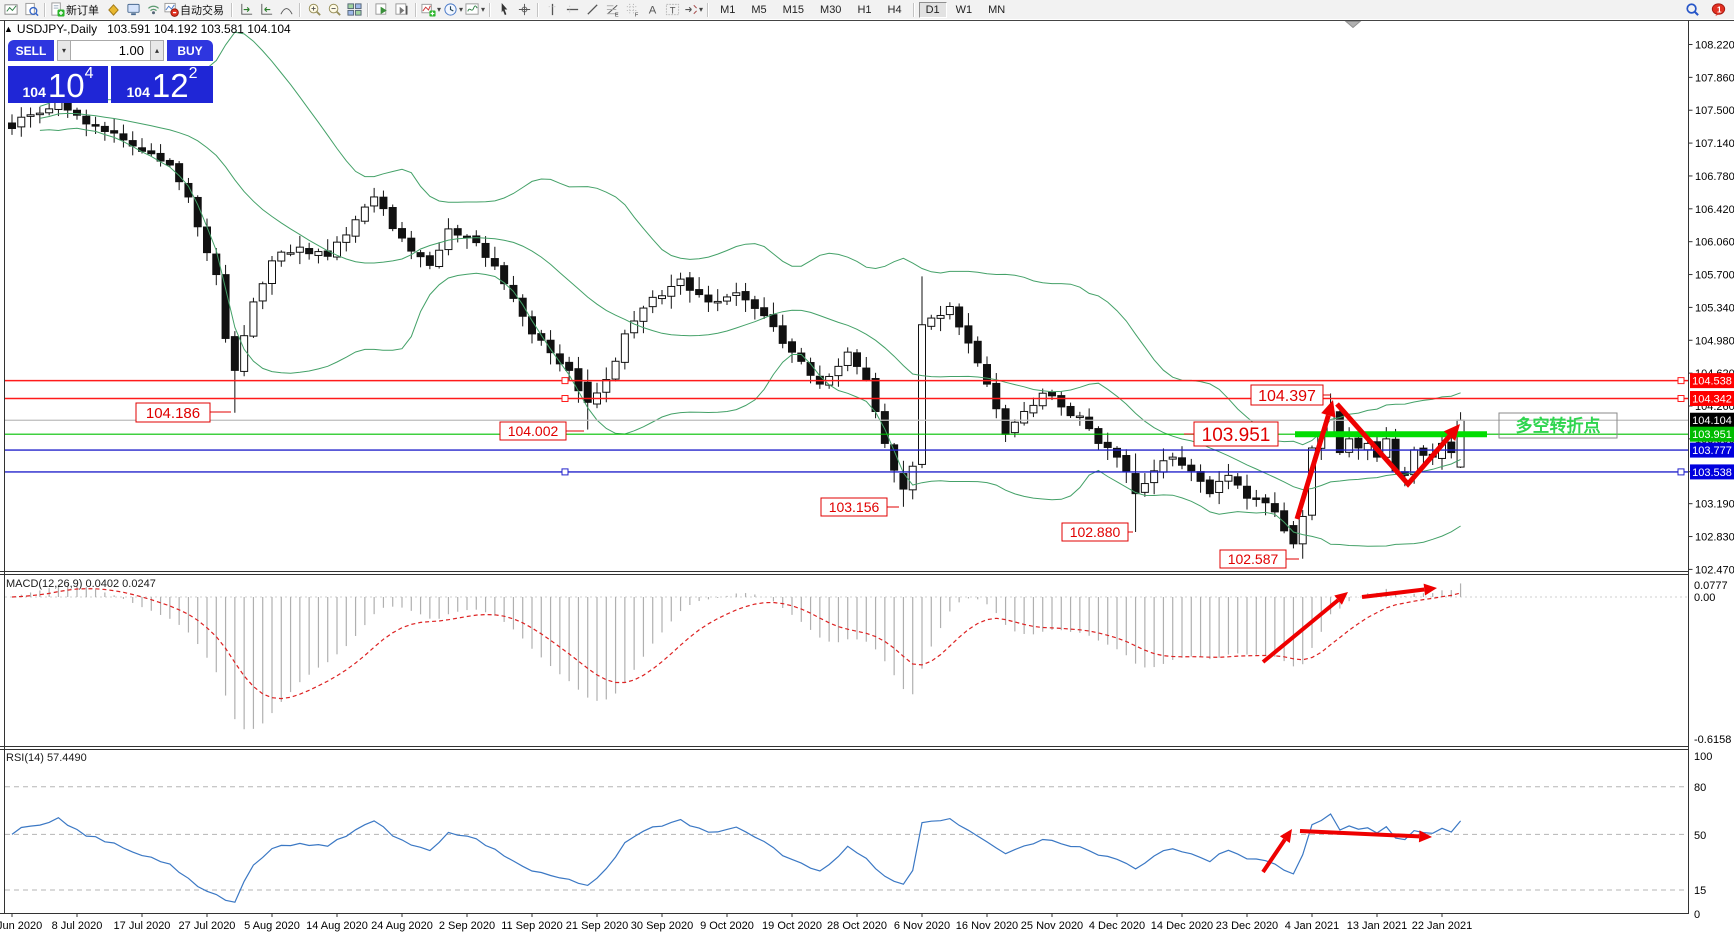 This screenshot has height=936, width=1734. What do you see at coordinates (964, 9) in the screenshot?
I see `timeframe-w1-button: W1` at bounding box center [964, 9].